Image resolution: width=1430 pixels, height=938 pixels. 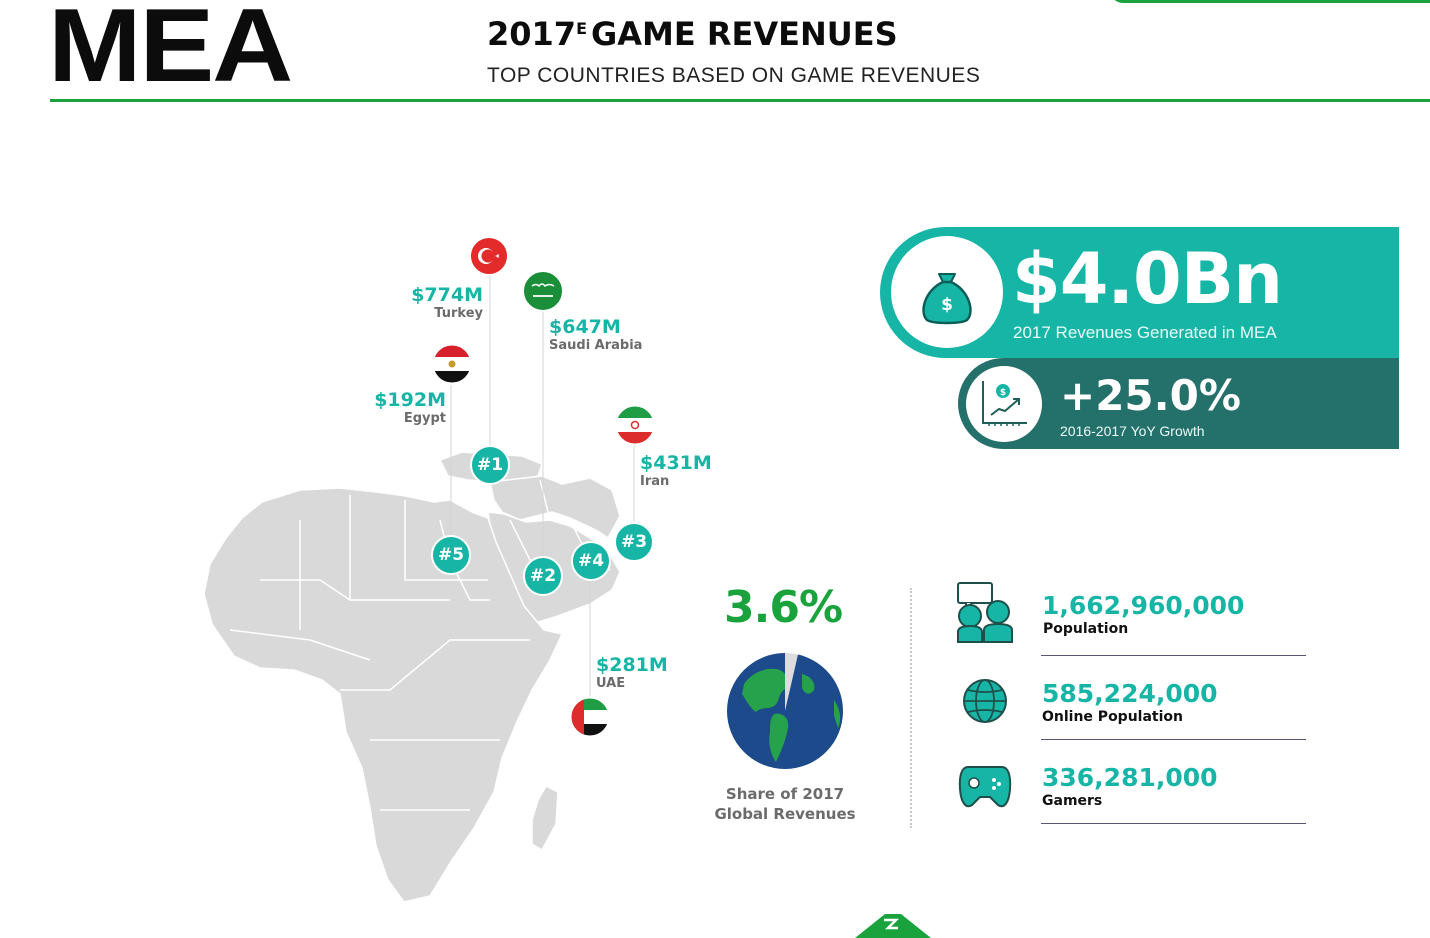 I want to click on brand-logo, so click(x=893, y=926).